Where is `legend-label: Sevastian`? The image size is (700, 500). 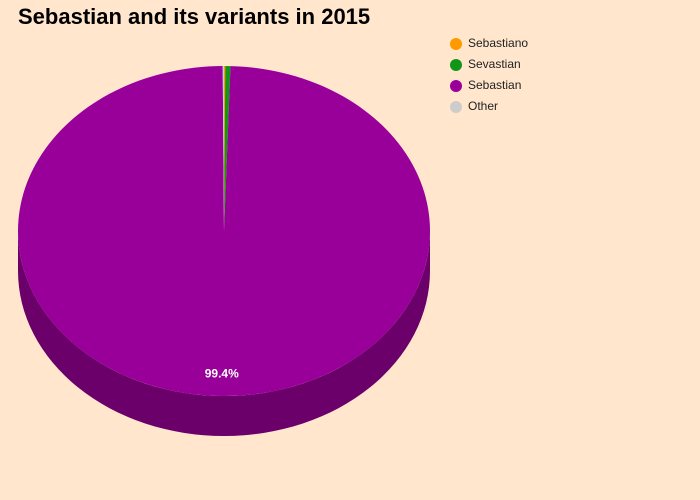
legend-label: Sevastian is located at coordinates (494, 64).